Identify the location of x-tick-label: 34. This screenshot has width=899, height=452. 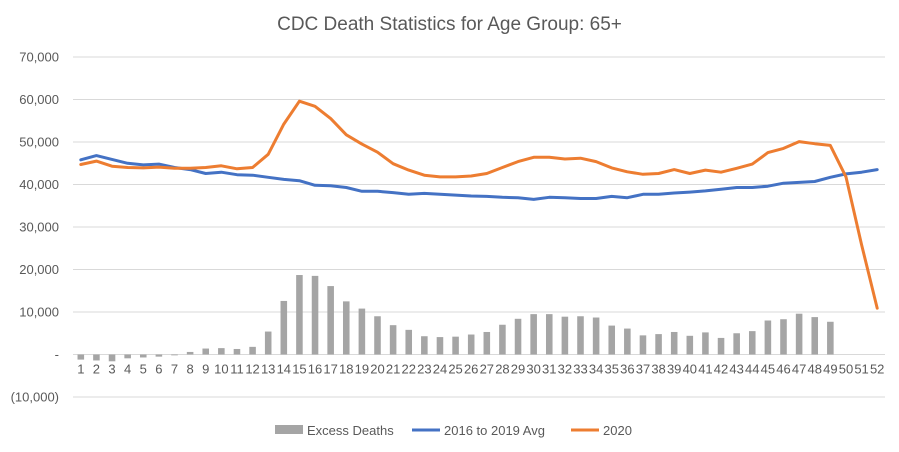
(596, 369).